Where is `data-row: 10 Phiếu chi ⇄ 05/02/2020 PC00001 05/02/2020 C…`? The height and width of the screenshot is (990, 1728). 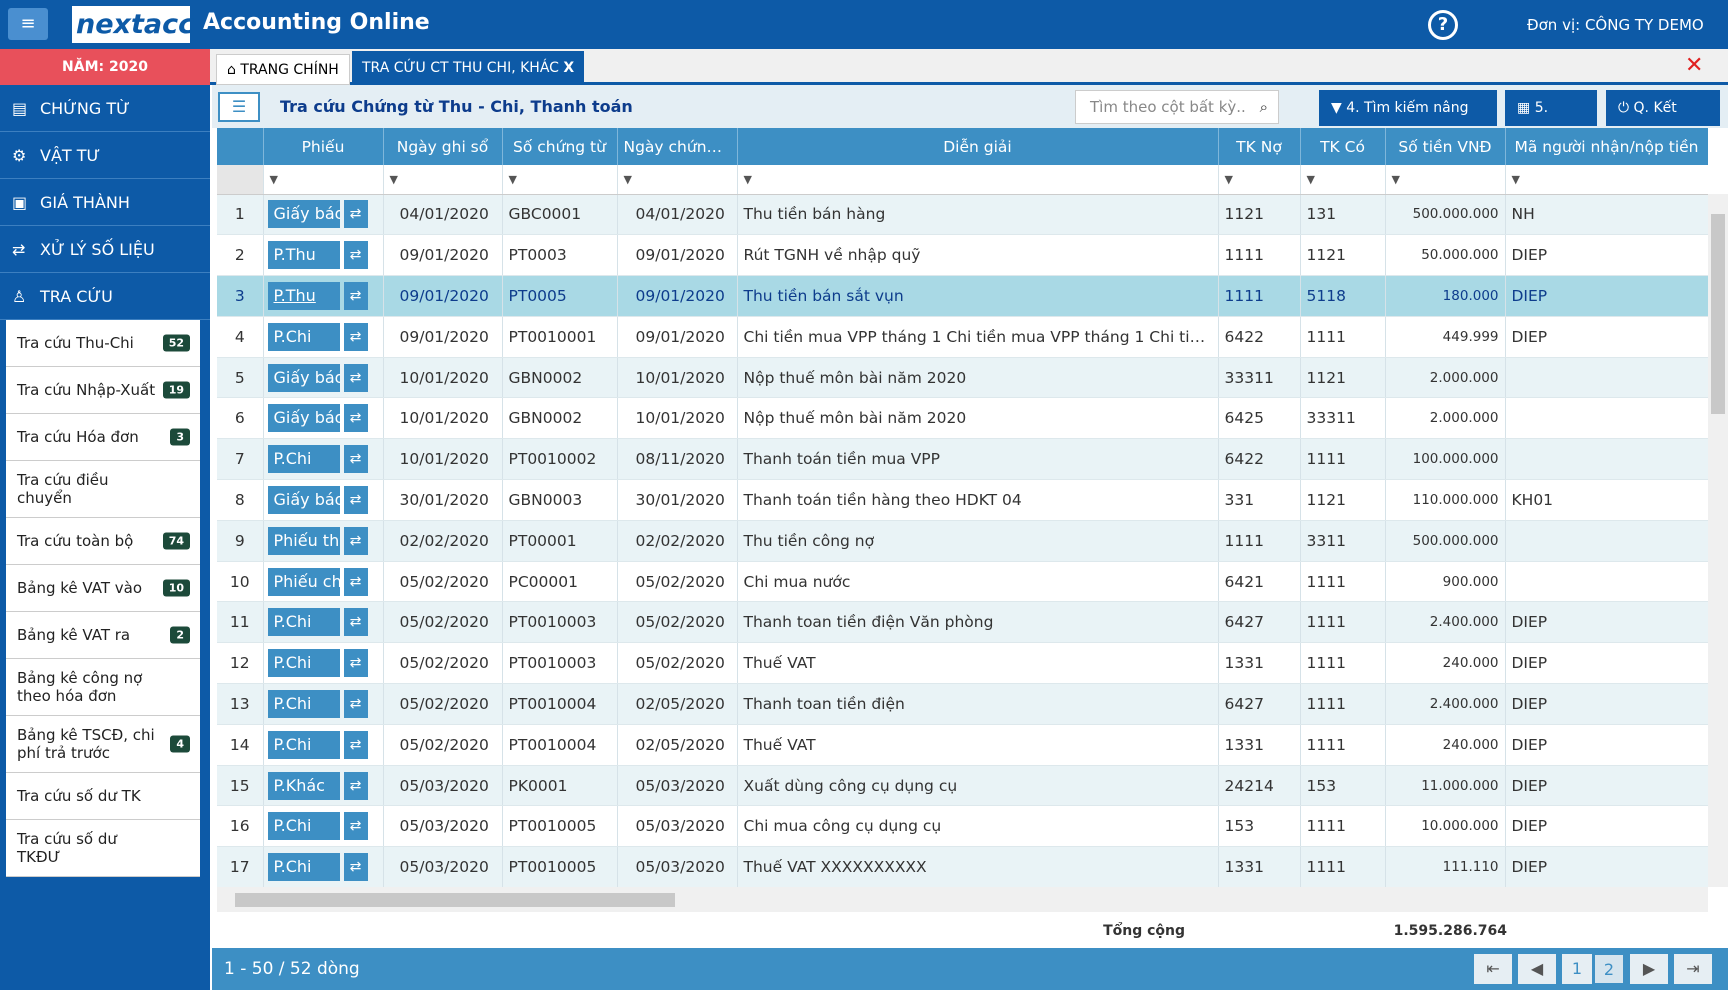 data-row: 10 Phiếu chi ⇄ 05/02/2020 PC00001 05/02/2020 C… is located at coordinates (962, 582).